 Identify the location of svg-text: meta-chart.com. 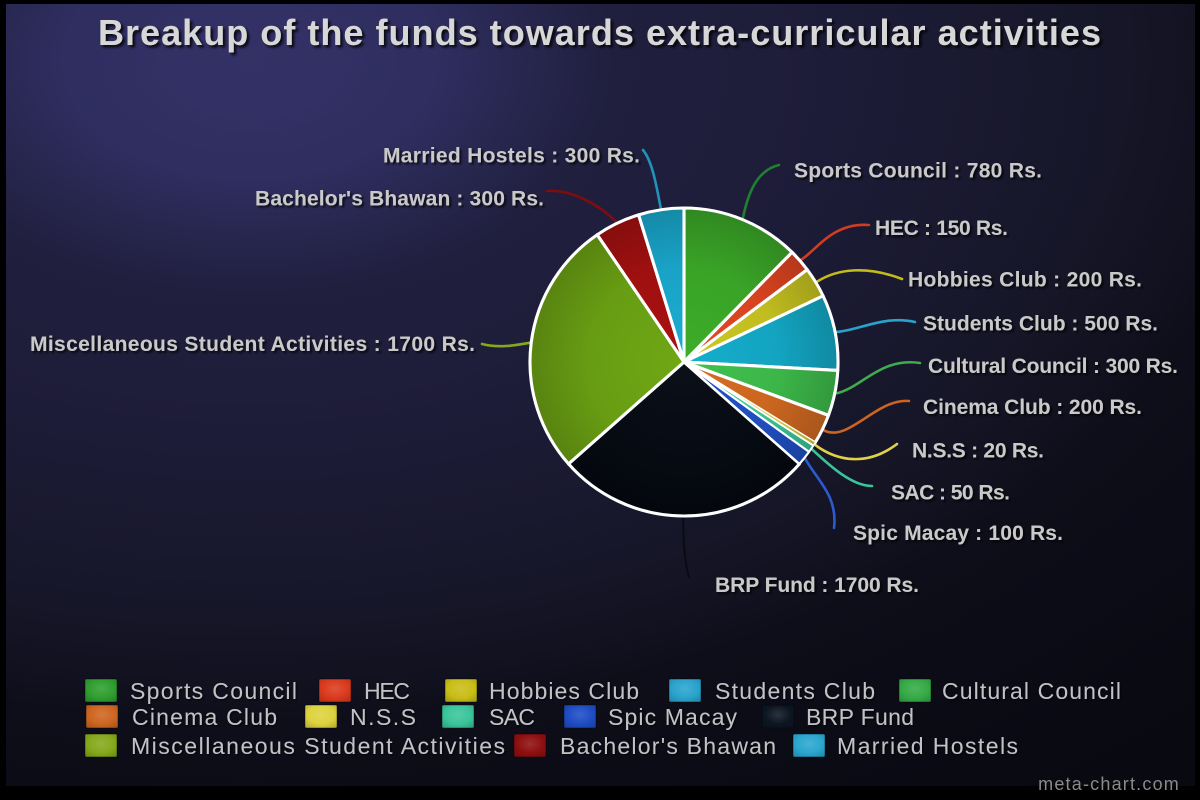
(1109, 784).